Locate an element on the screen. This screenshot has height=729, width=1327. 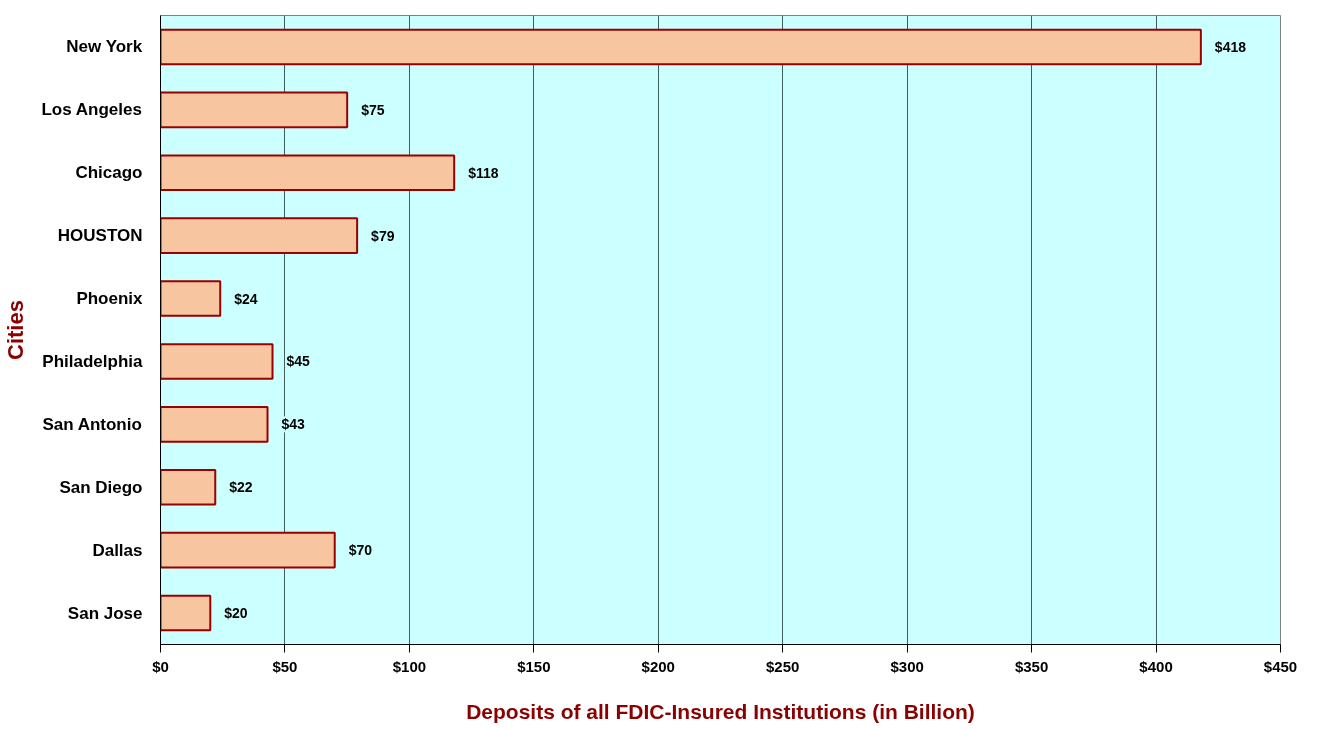
data-label: $70 is located at coordinates (360, 550).